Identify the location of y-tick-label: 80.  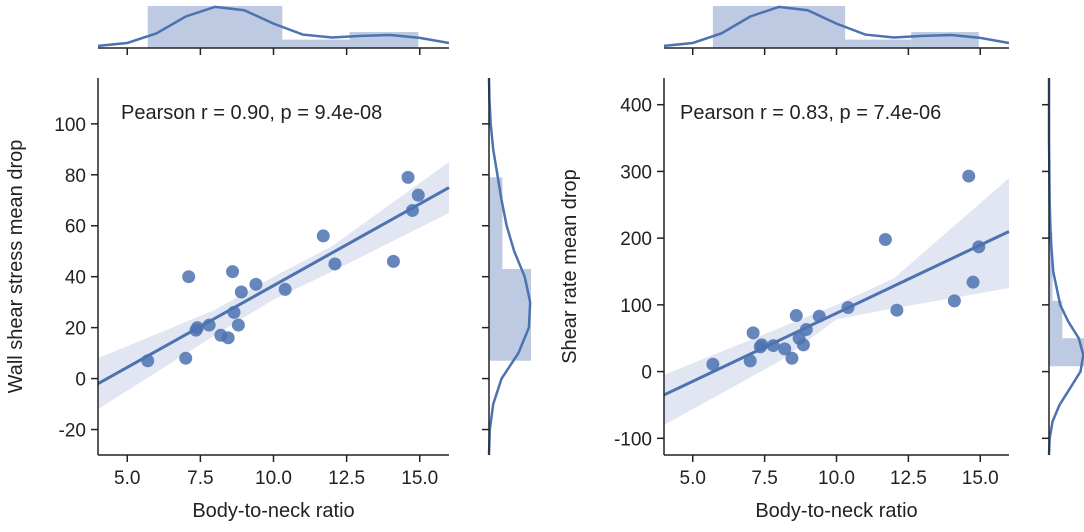
(75, 176).